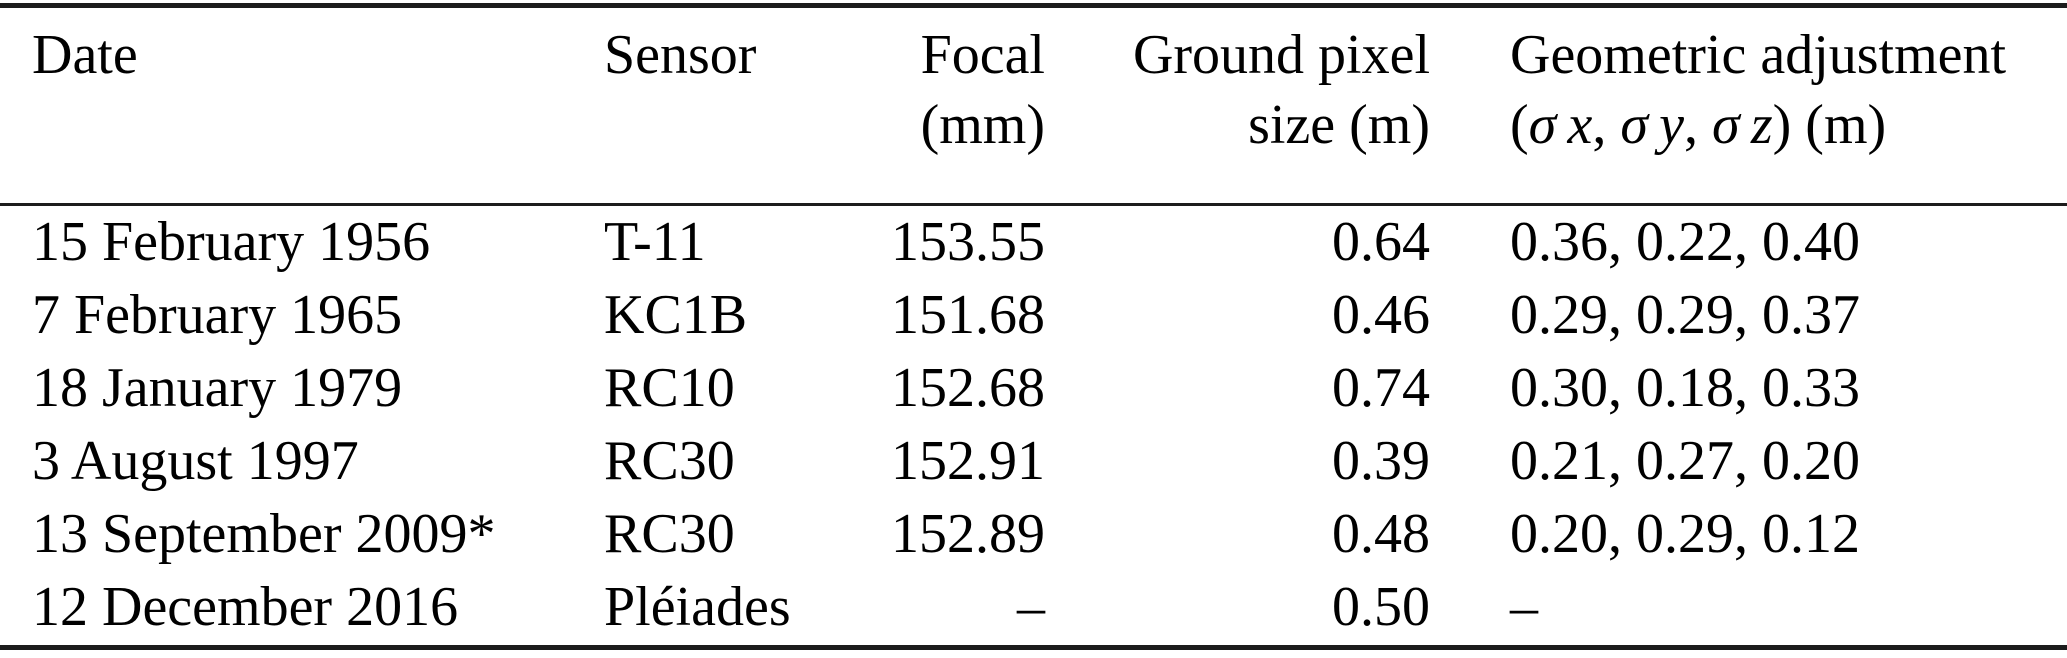 This screenshot has width=2067, height=658. Describe the element at coordinates (1829, 125) in the screenshot. I see `geo-units-close-paren: ) (m)` at that location.